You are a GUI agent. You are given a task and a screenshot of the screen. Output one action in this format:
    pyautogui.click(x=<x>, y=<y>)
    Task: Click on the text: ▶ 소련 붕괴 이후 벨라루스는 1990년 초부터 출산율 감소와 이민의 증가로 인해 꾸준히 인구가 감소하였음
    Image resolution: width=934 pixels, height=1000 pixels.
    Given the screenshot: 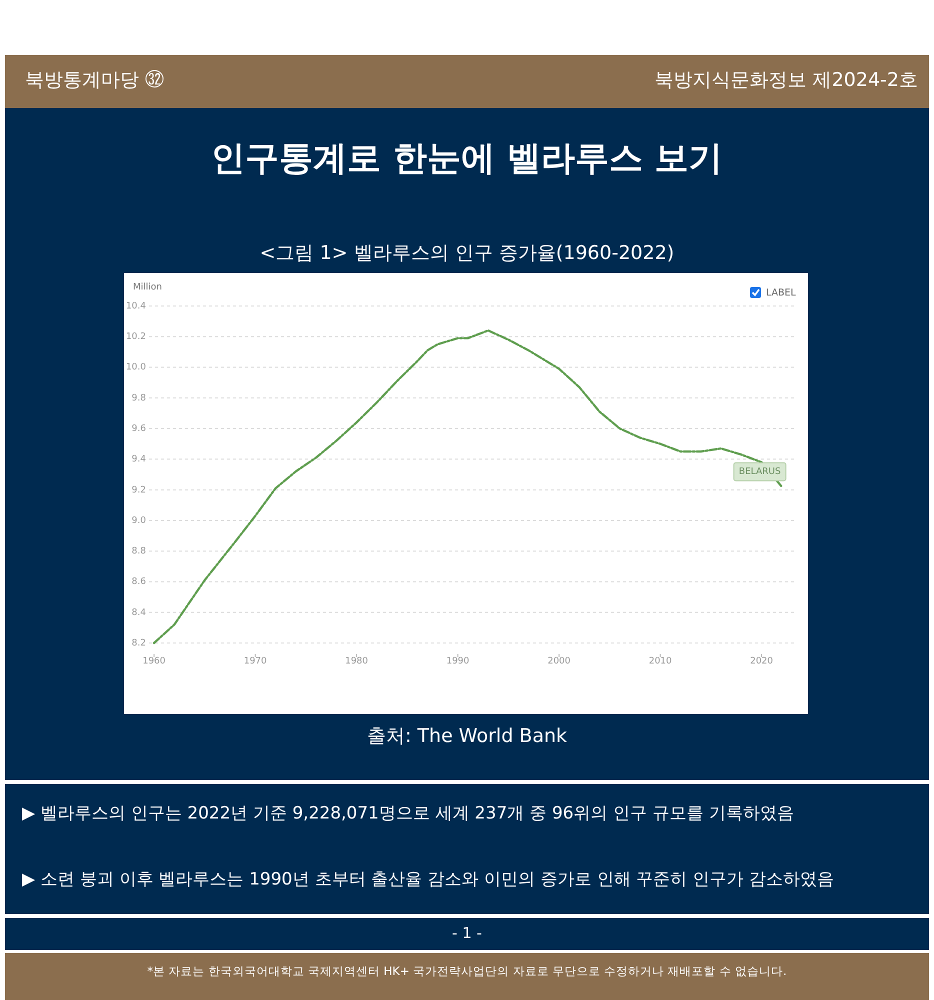 What is the action you would take?
    pyautogui.click(x=428, y=880)
    